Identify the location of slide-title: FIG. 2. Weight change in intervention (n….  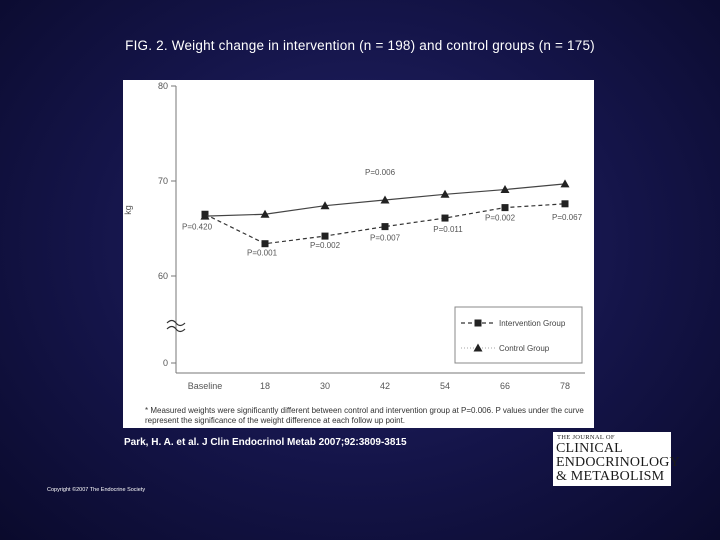
(360, 45).